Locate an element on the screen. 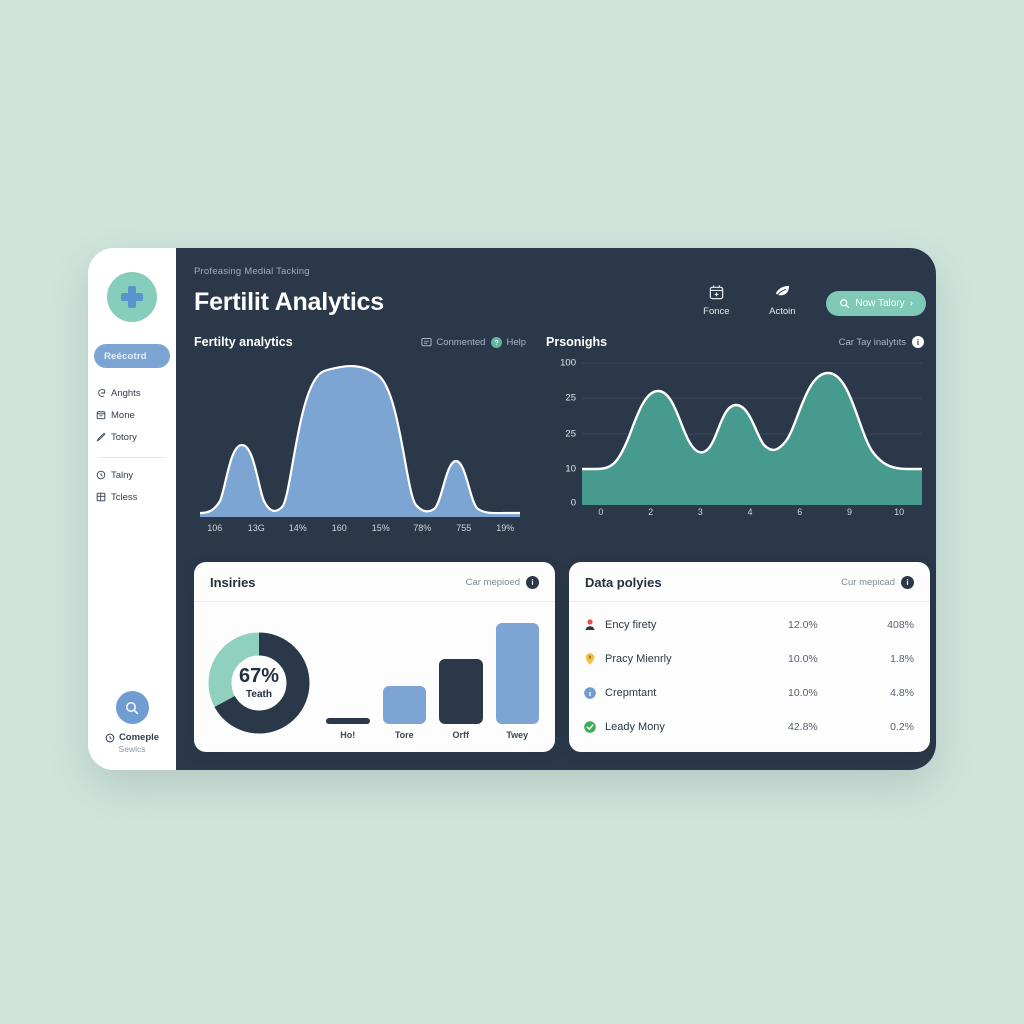 This screenshot has width=1024, height=1024. app-logo is located at coordinates (132, 297).